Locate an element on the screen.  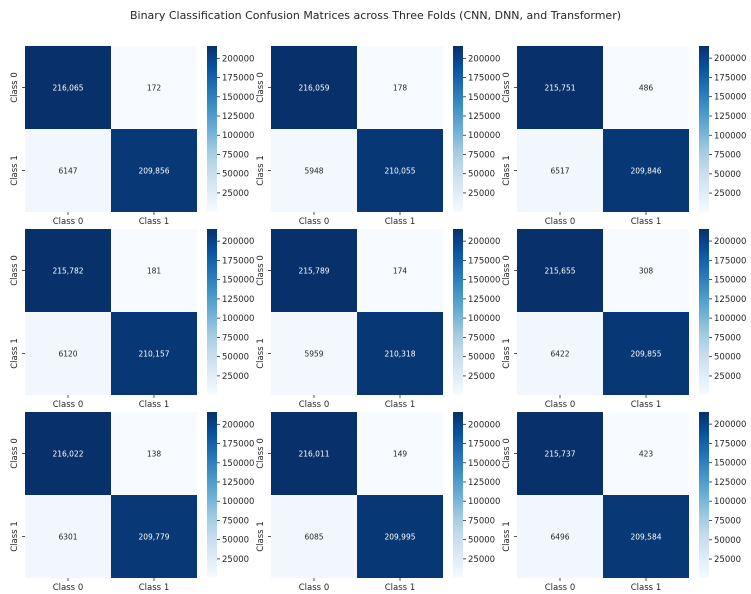
cm-2-ytick-label-0: Class 0 is located at coordinates (261, 87).